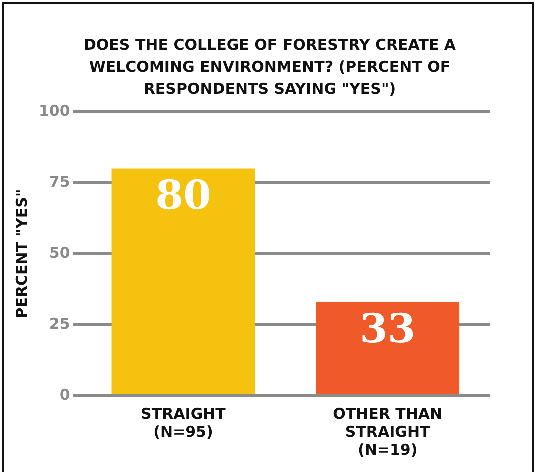 This screenshot has width=540, height=474. What do you see at coordinates (54, 111) in the screenshot?
I see `y-tick-label: 100` at bounding box center [54, 111].